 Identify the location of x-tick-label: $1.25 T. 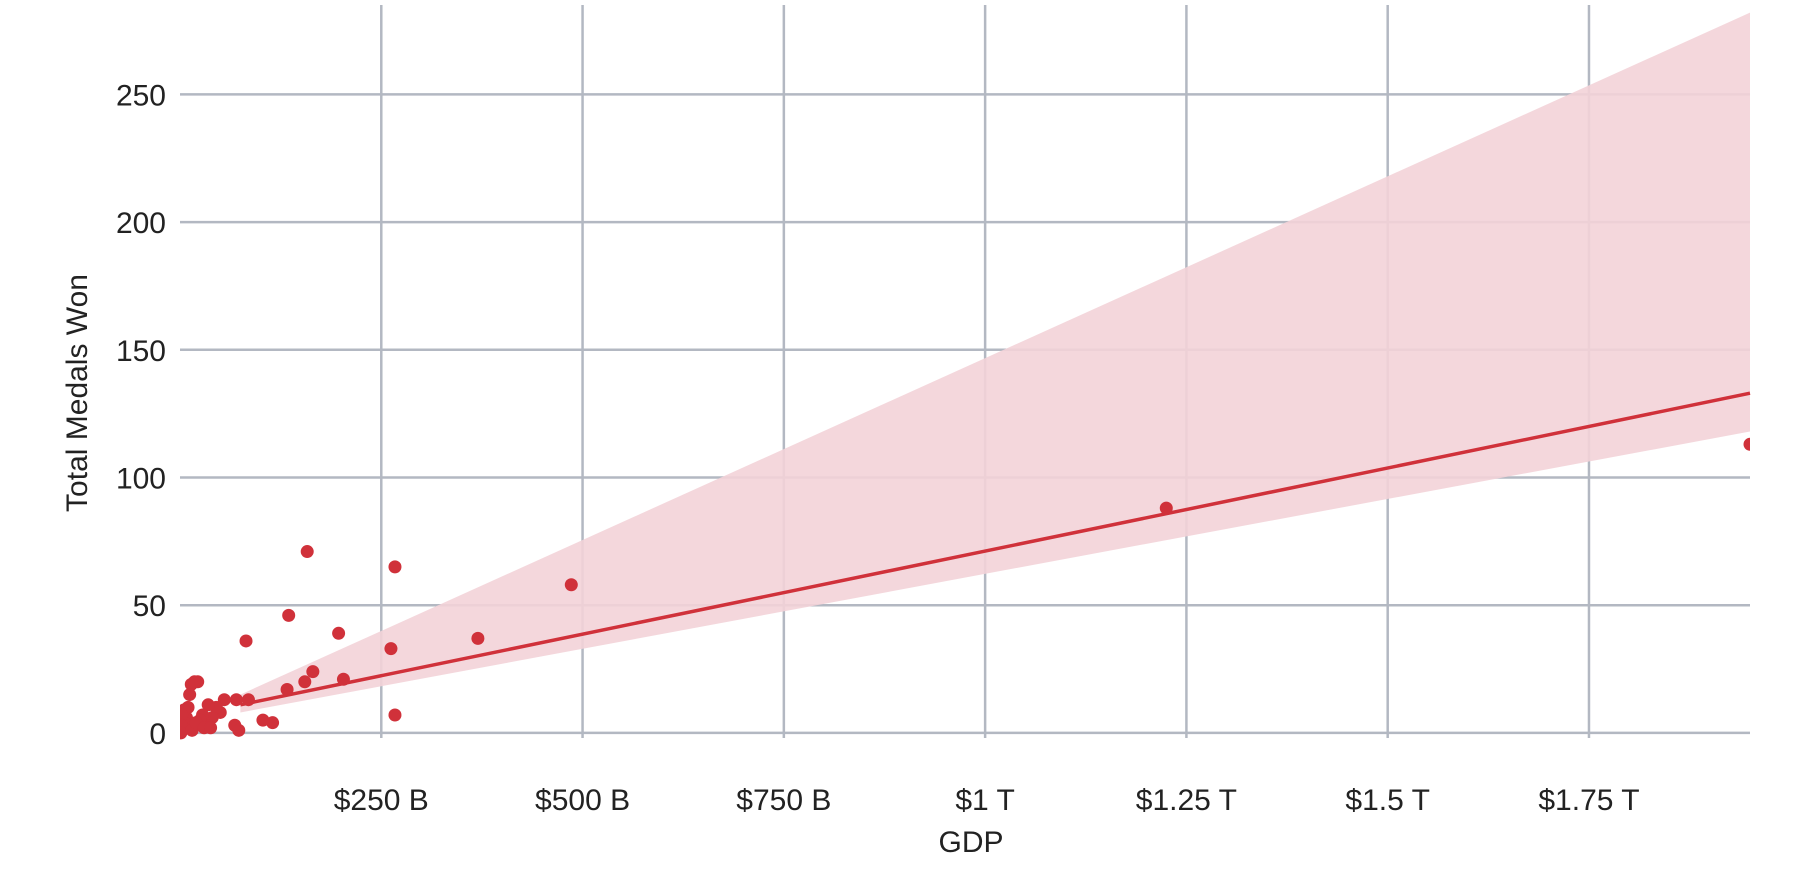
(1186, 800).